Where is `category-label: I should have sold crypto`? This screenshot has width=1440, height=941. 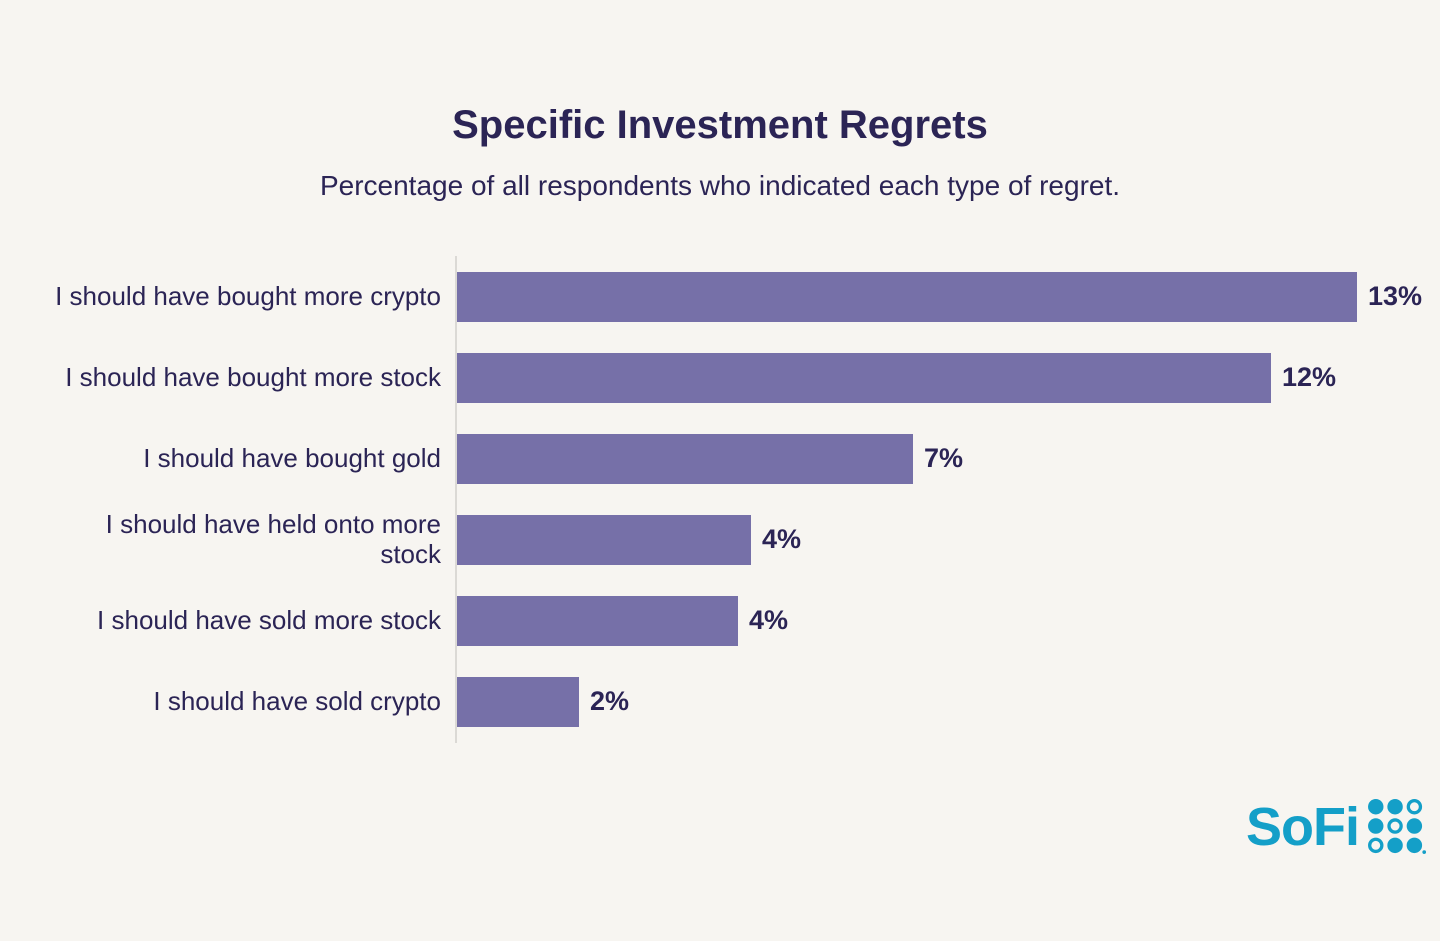 category-label: I should have sold crypto is located at coordinates (297, 700).